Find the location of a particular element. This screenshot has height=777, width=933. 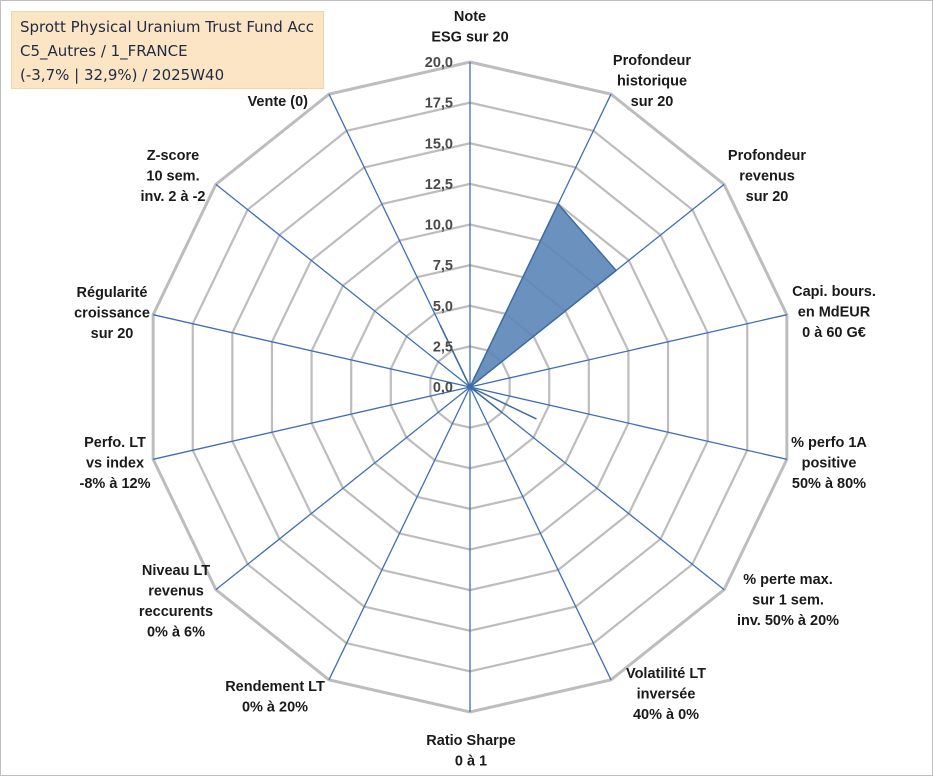

axis-label-0: Note ESG sur 20 is located at coordinates (469, 27).